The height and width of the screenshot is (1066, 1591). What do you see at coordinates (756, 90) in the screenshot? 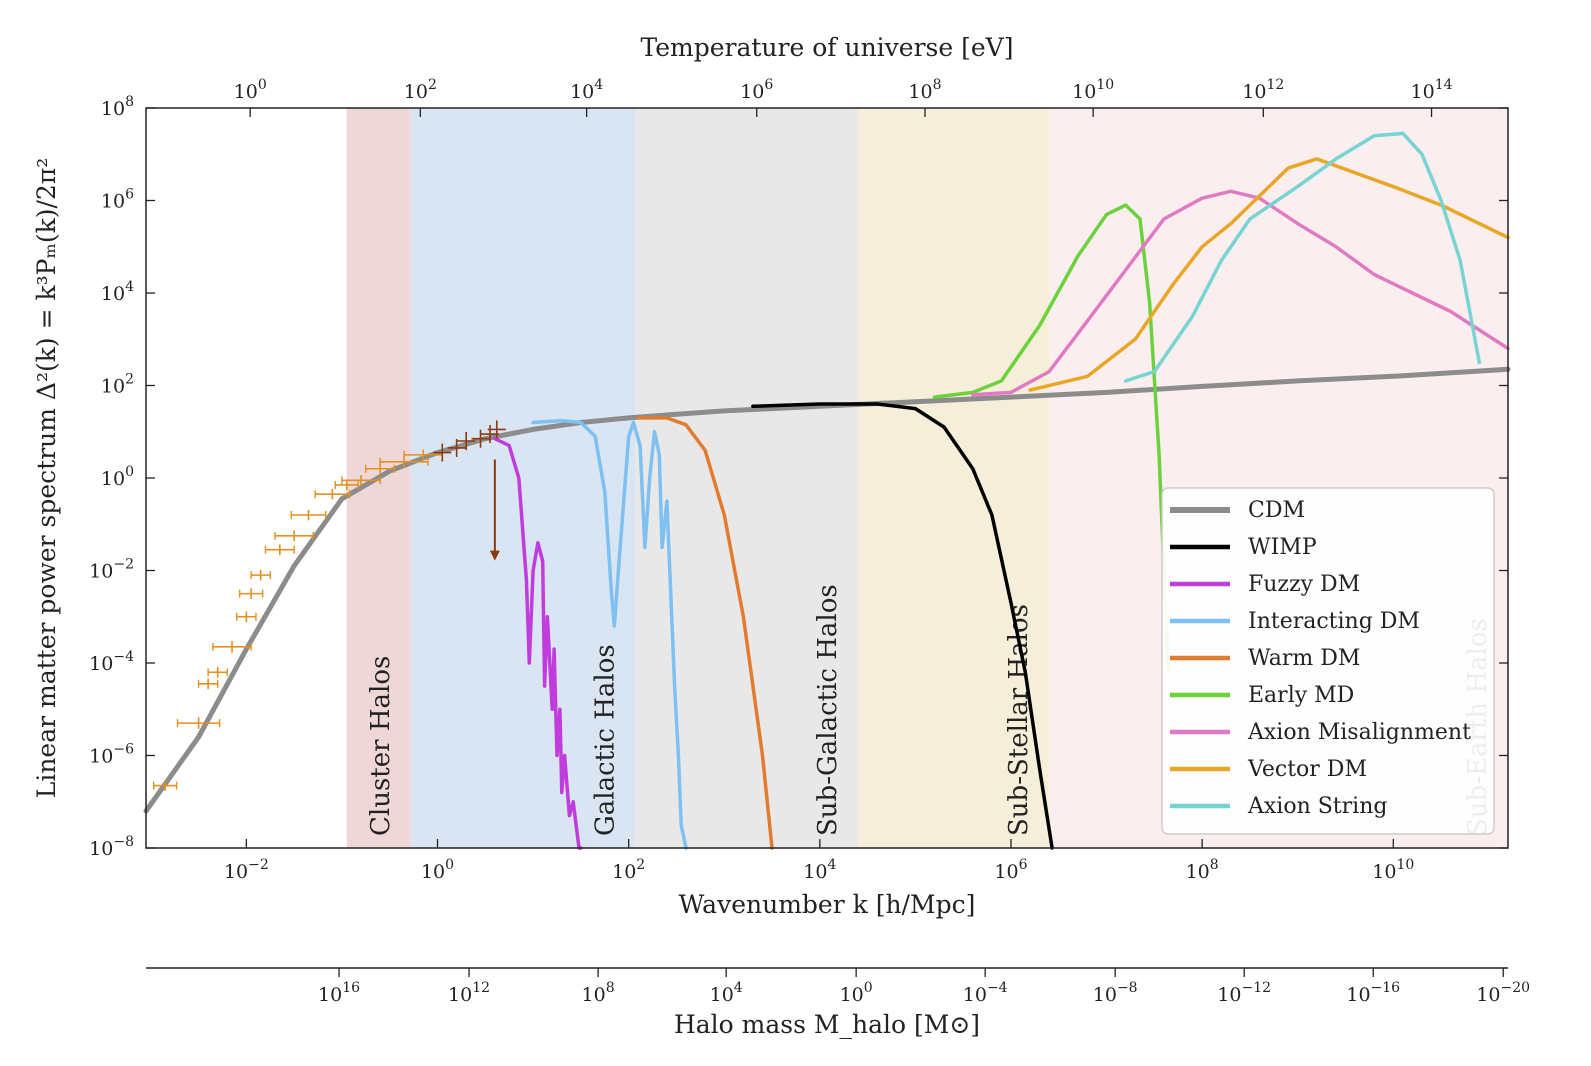
I see `top-tick-label: 10⁶` at bounding box center [756, 90].